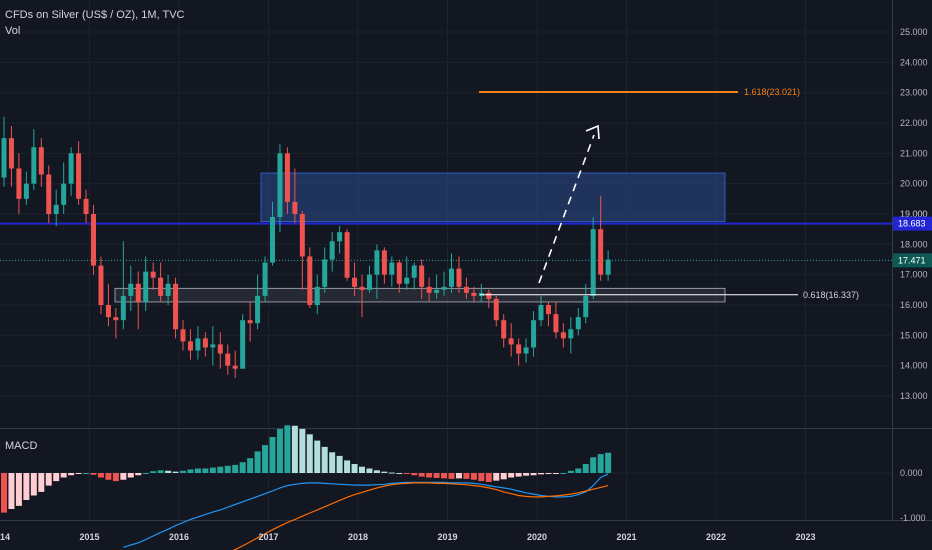  What do you see at coordinates (914, 335) in the screenshot?
I see `y-tick-label: 15.000` at bounding box center [914, 335].